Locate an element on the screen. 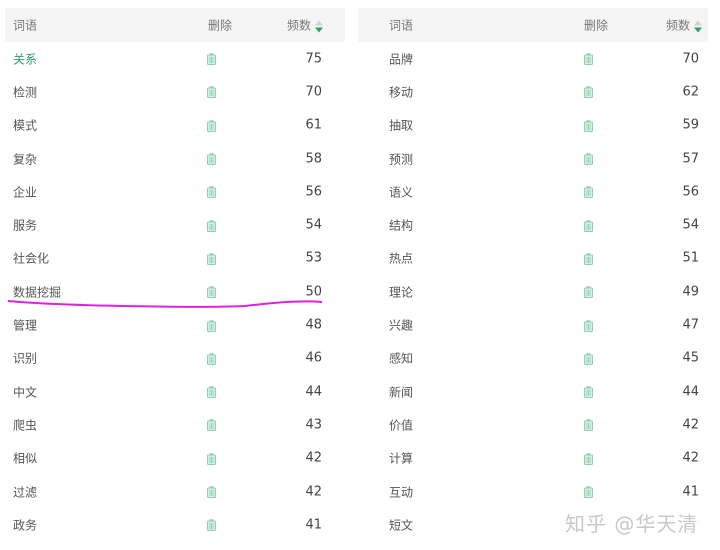 This screenshot has height=550, width=720. word-cell: 相似 is located at coordinates (25, 458).